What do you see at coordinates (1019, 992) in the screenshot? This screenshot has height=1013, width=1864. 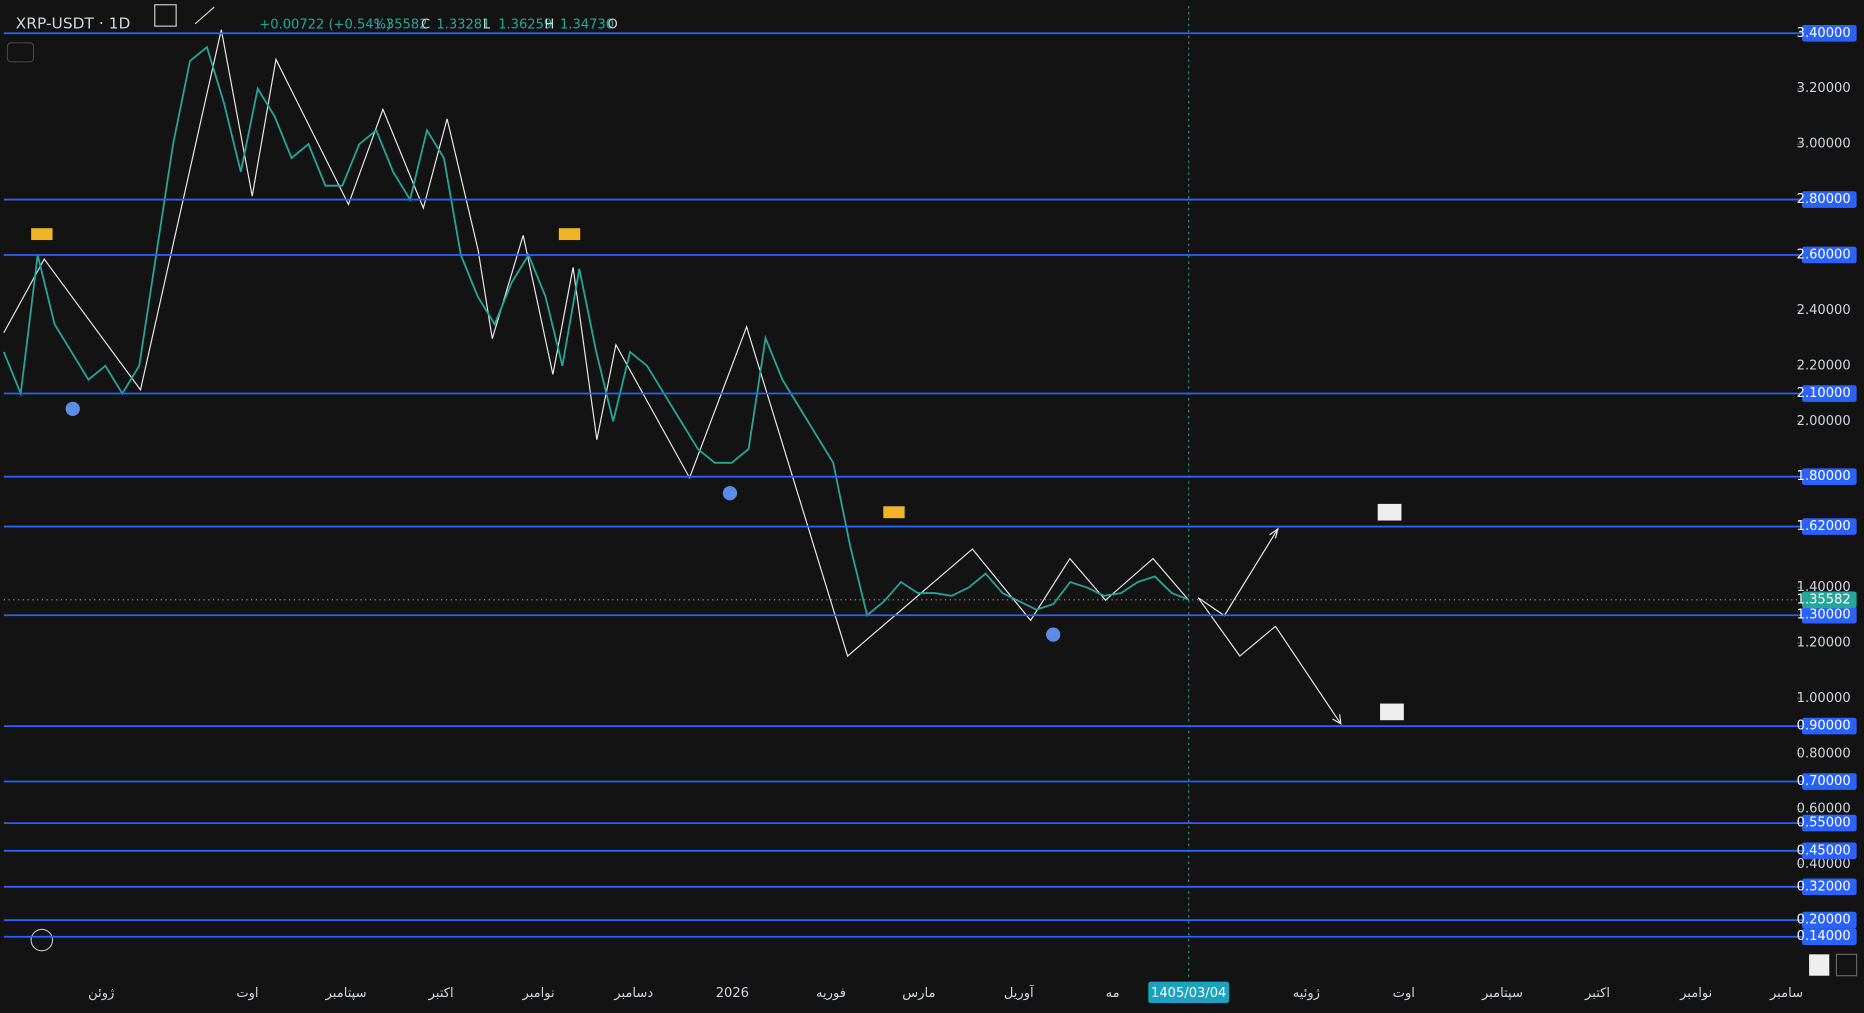 I see `x-tick-label: آوریل` at bounding box center [1019, 992].